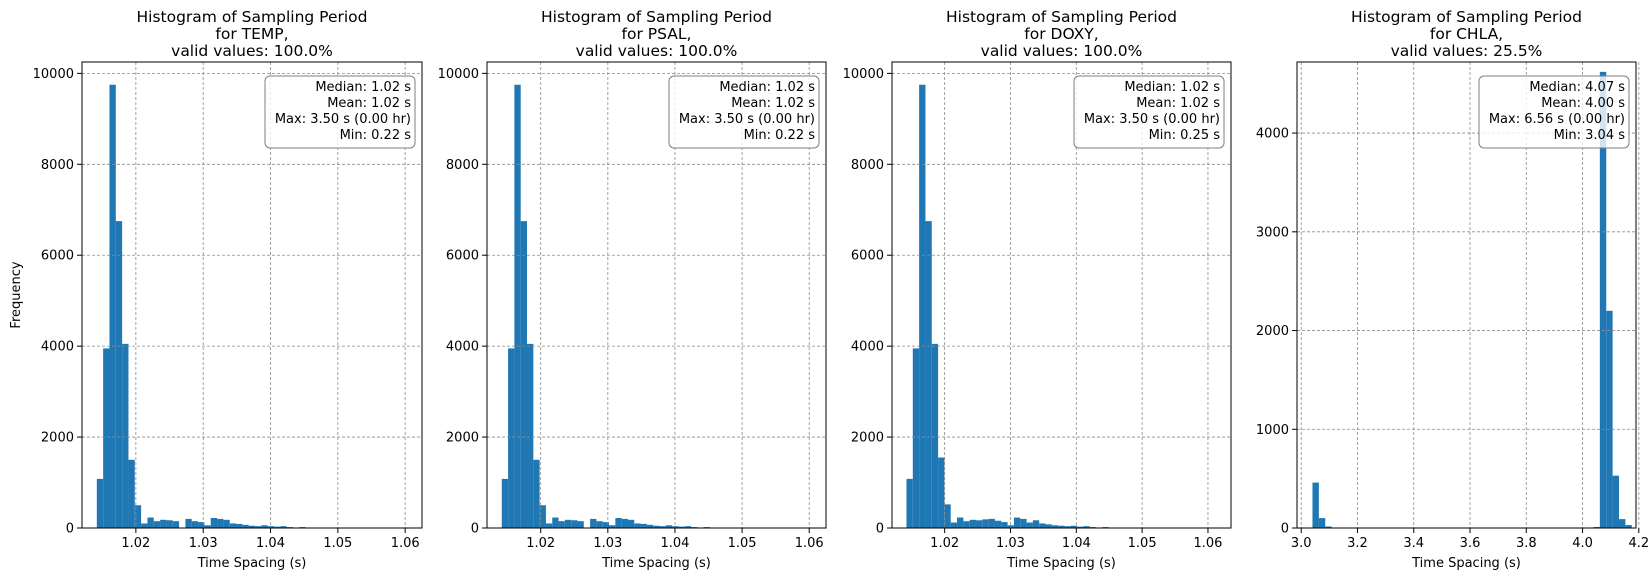 The width and height of the screenshot is (1650, 580). I want to click on y-tick-label: 8000, so click(57, 165).